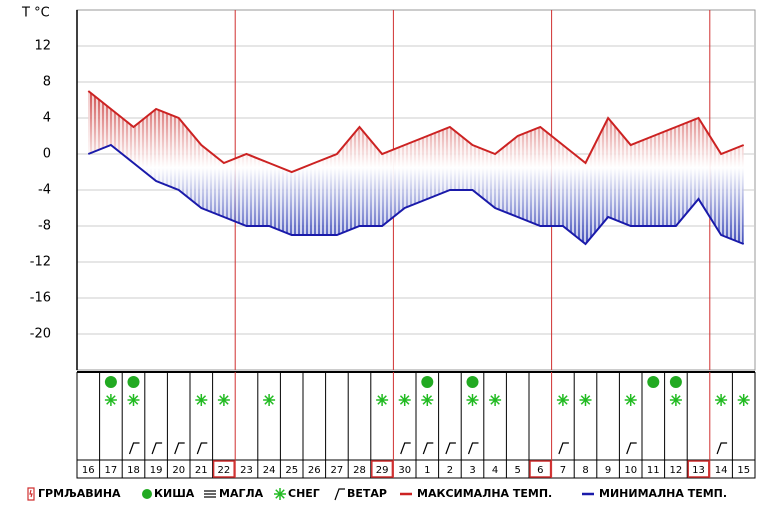  What do you see at coordinates (314, 470) in the screenshot?
I see `x-tick-label: 26` at bounding box center [314, 470].